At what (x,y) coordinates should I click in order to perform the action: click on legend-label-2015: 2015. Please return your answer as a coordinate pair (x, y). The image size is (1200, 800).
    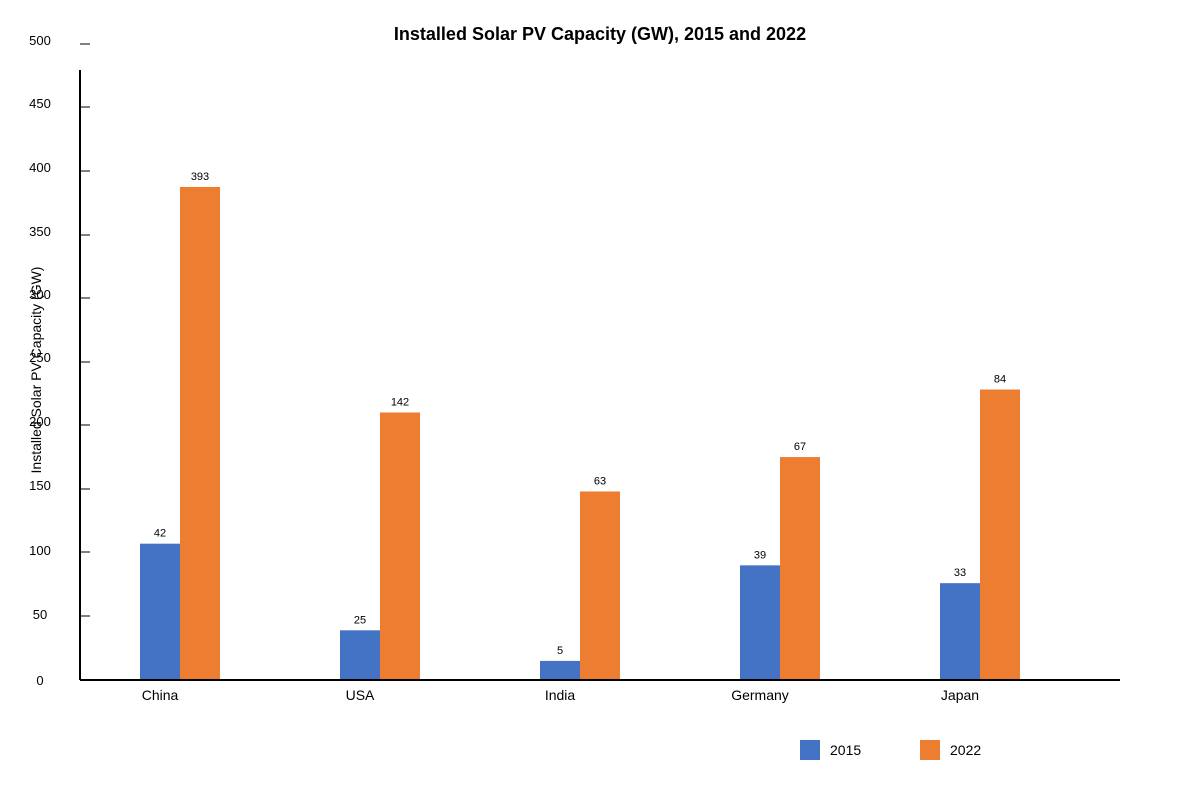
    Looking at the image, I should click on (845, 750).